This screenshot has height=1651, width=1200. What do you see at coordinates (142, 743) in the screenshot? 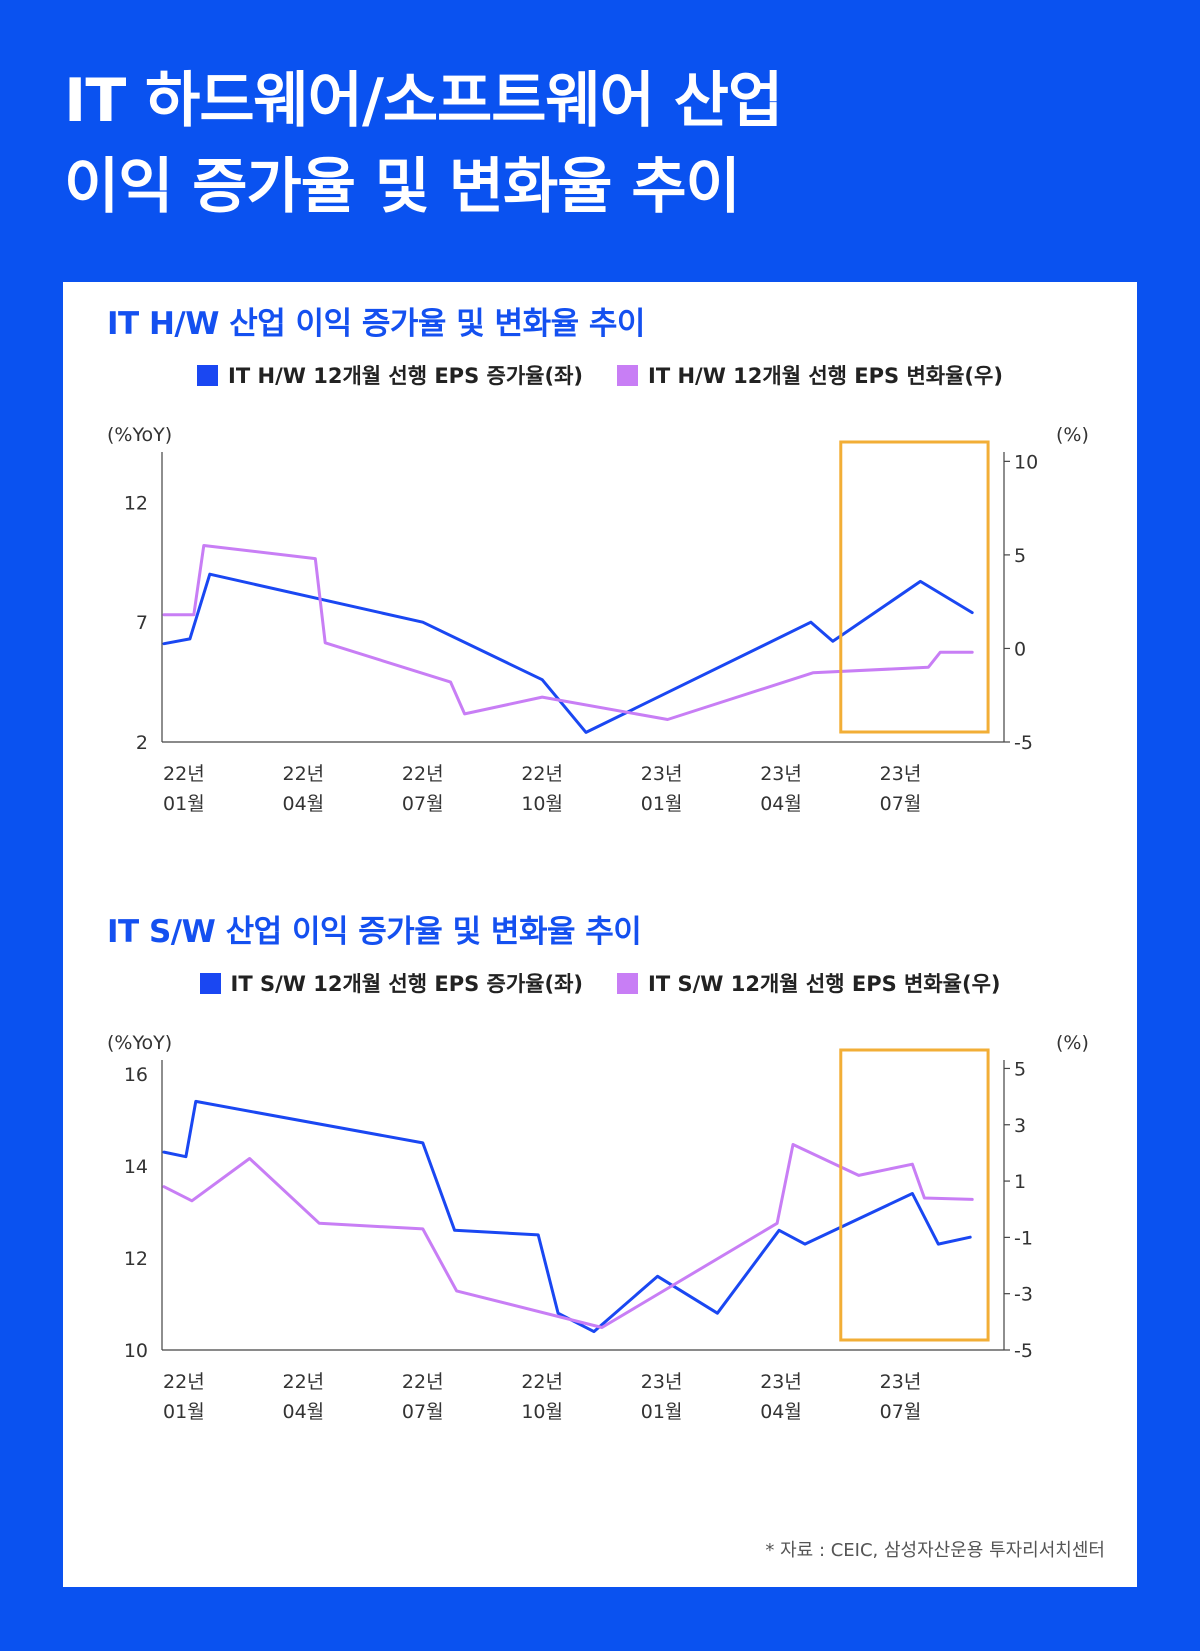
I see `left-tick-label: 2` at bounding box center [142, 743].